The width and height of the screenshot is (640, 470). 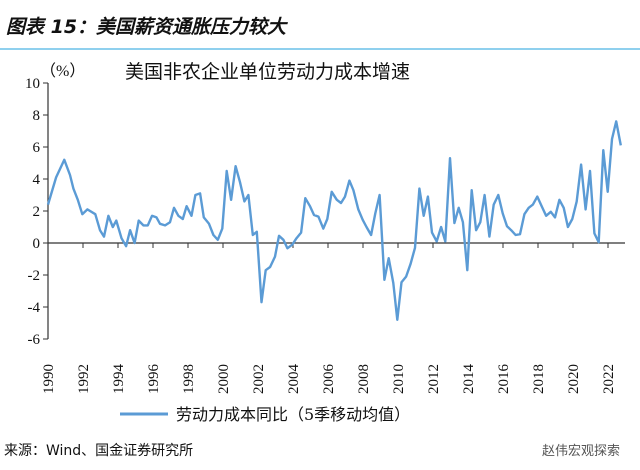 I want to click on y-tick-label: 10, so click(x=32, y=84).